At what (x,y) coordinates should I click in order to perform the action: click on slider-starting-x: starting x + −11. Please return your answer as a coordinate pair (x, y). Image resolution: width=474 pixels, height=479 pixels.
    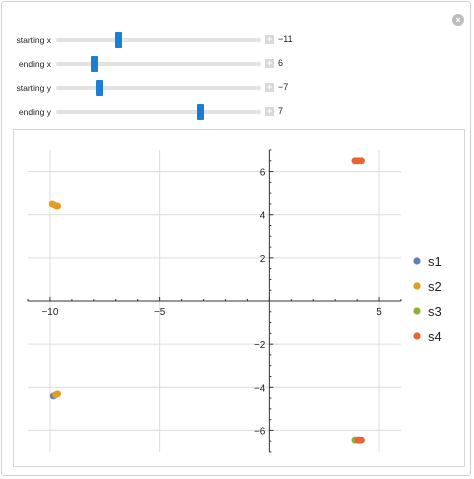
    Looking at the image, I should click on (238, 40).